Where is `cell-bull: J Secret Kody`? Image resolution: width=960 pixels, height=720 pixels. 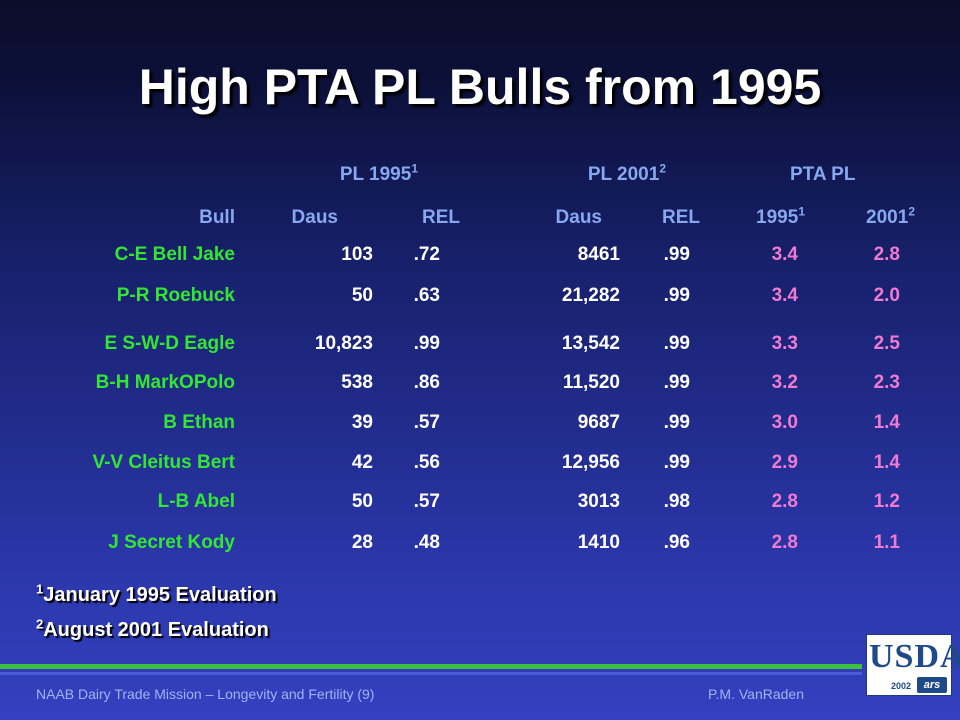 cell-bull: J Secret Kody is located at coordinates (171, 542).